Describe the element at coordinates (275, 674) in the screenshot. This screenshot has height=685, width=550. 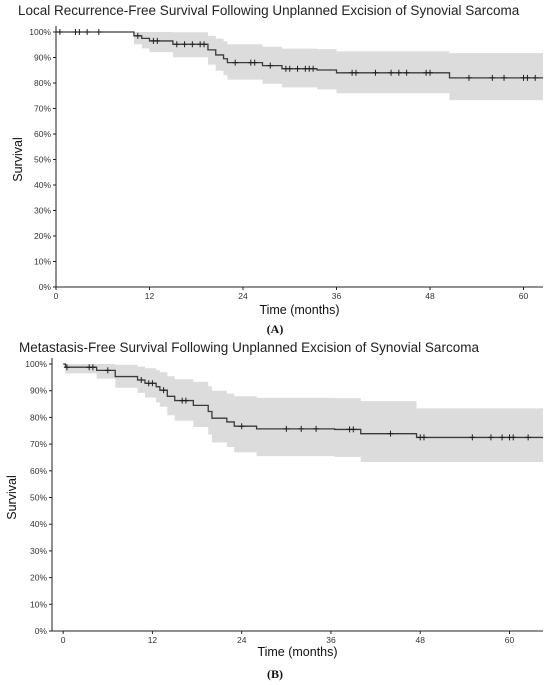
I see `panel-label: (B)` at that location.